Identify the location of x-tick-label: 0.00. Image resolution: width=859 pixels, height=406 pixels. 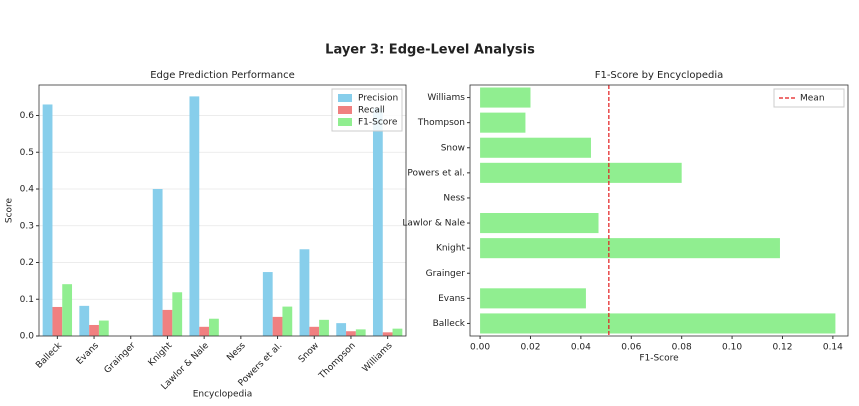
(480, 348).